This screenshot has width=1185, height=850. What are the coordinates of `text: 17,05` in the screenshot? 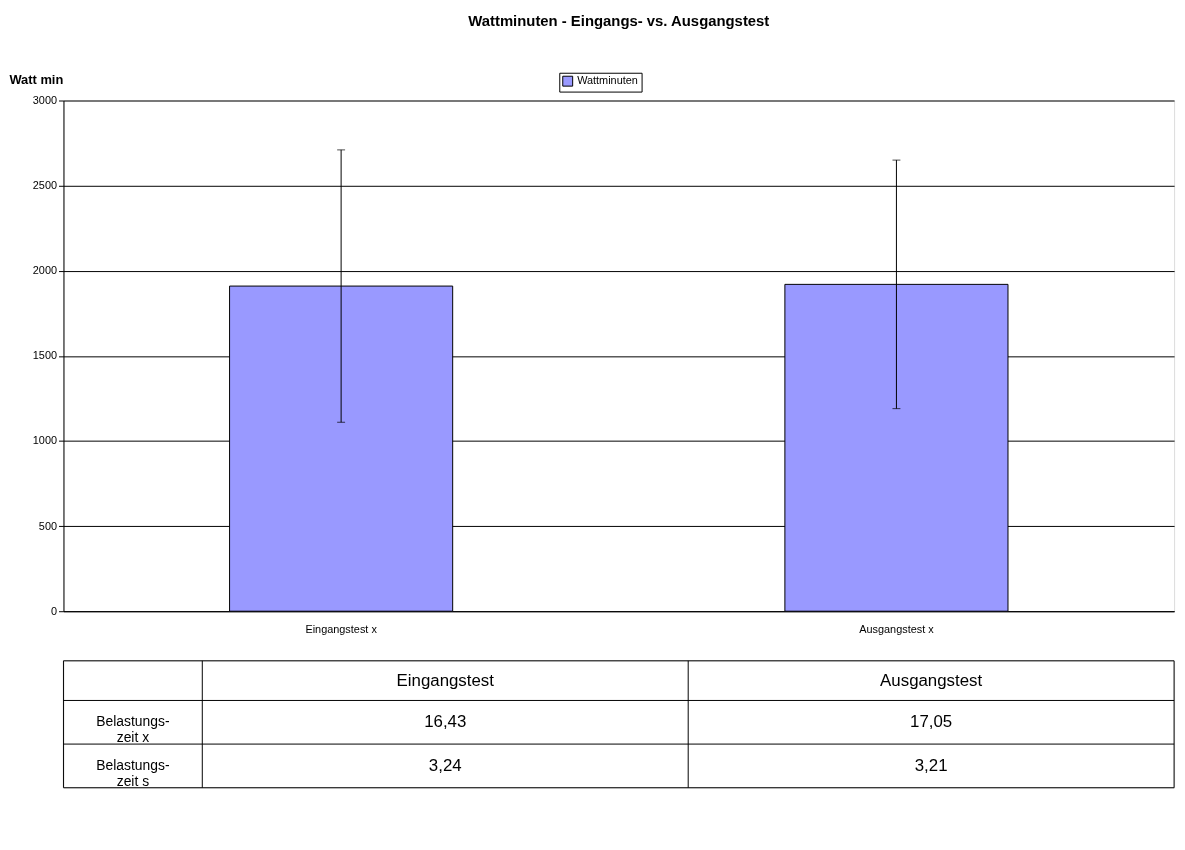 It's located at (931, 722).